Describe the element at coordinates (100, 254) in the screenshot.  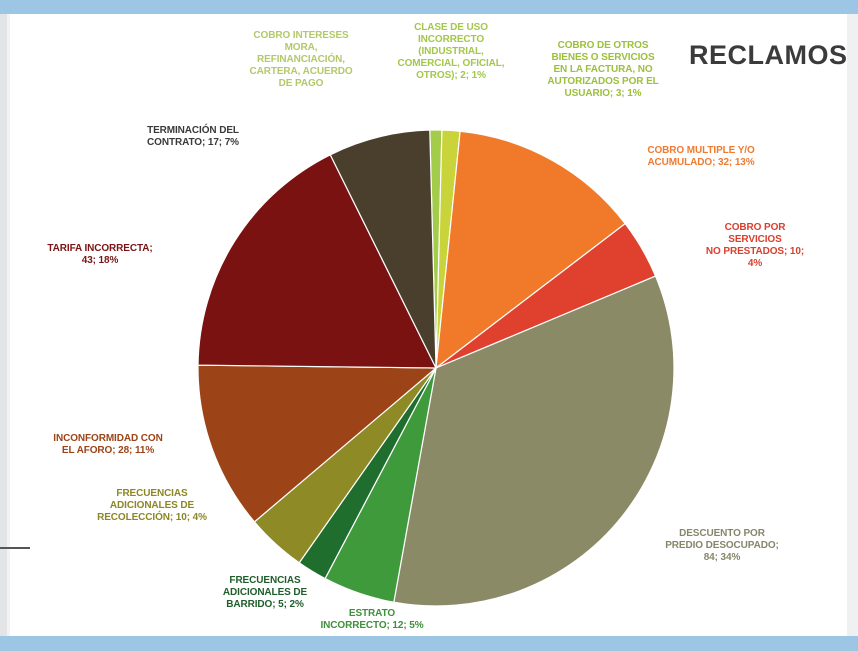
I see `slice-data-label: TARIFA INCORRECTA; 43; 18%` at that location.